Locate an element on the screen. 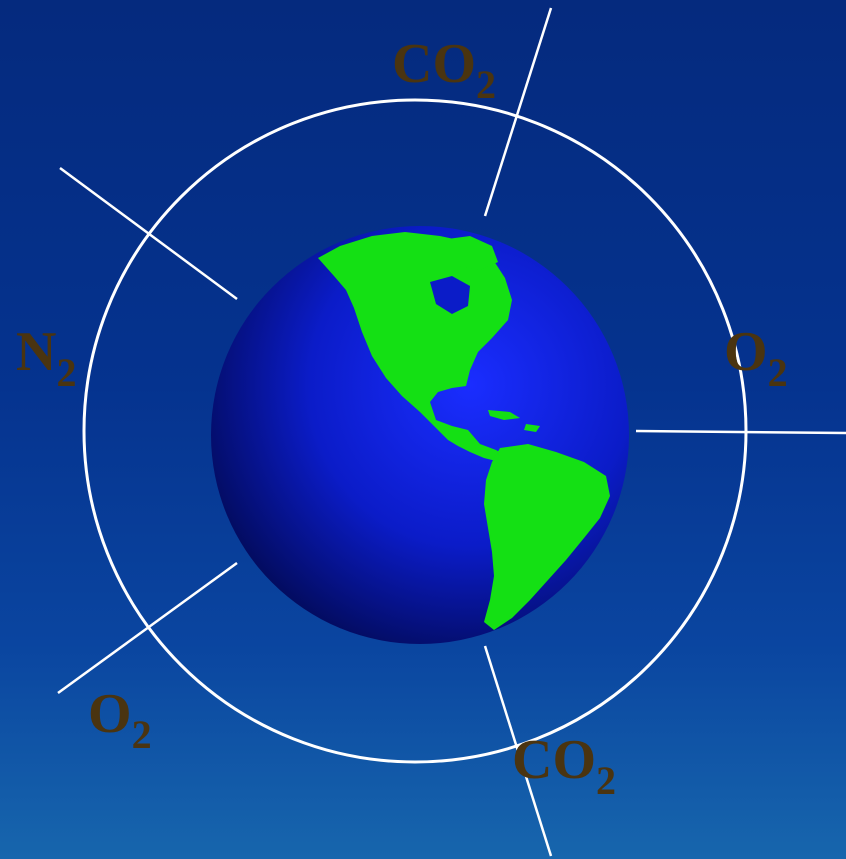  label-o2-right: O2 is located at coordinates (756, 358).